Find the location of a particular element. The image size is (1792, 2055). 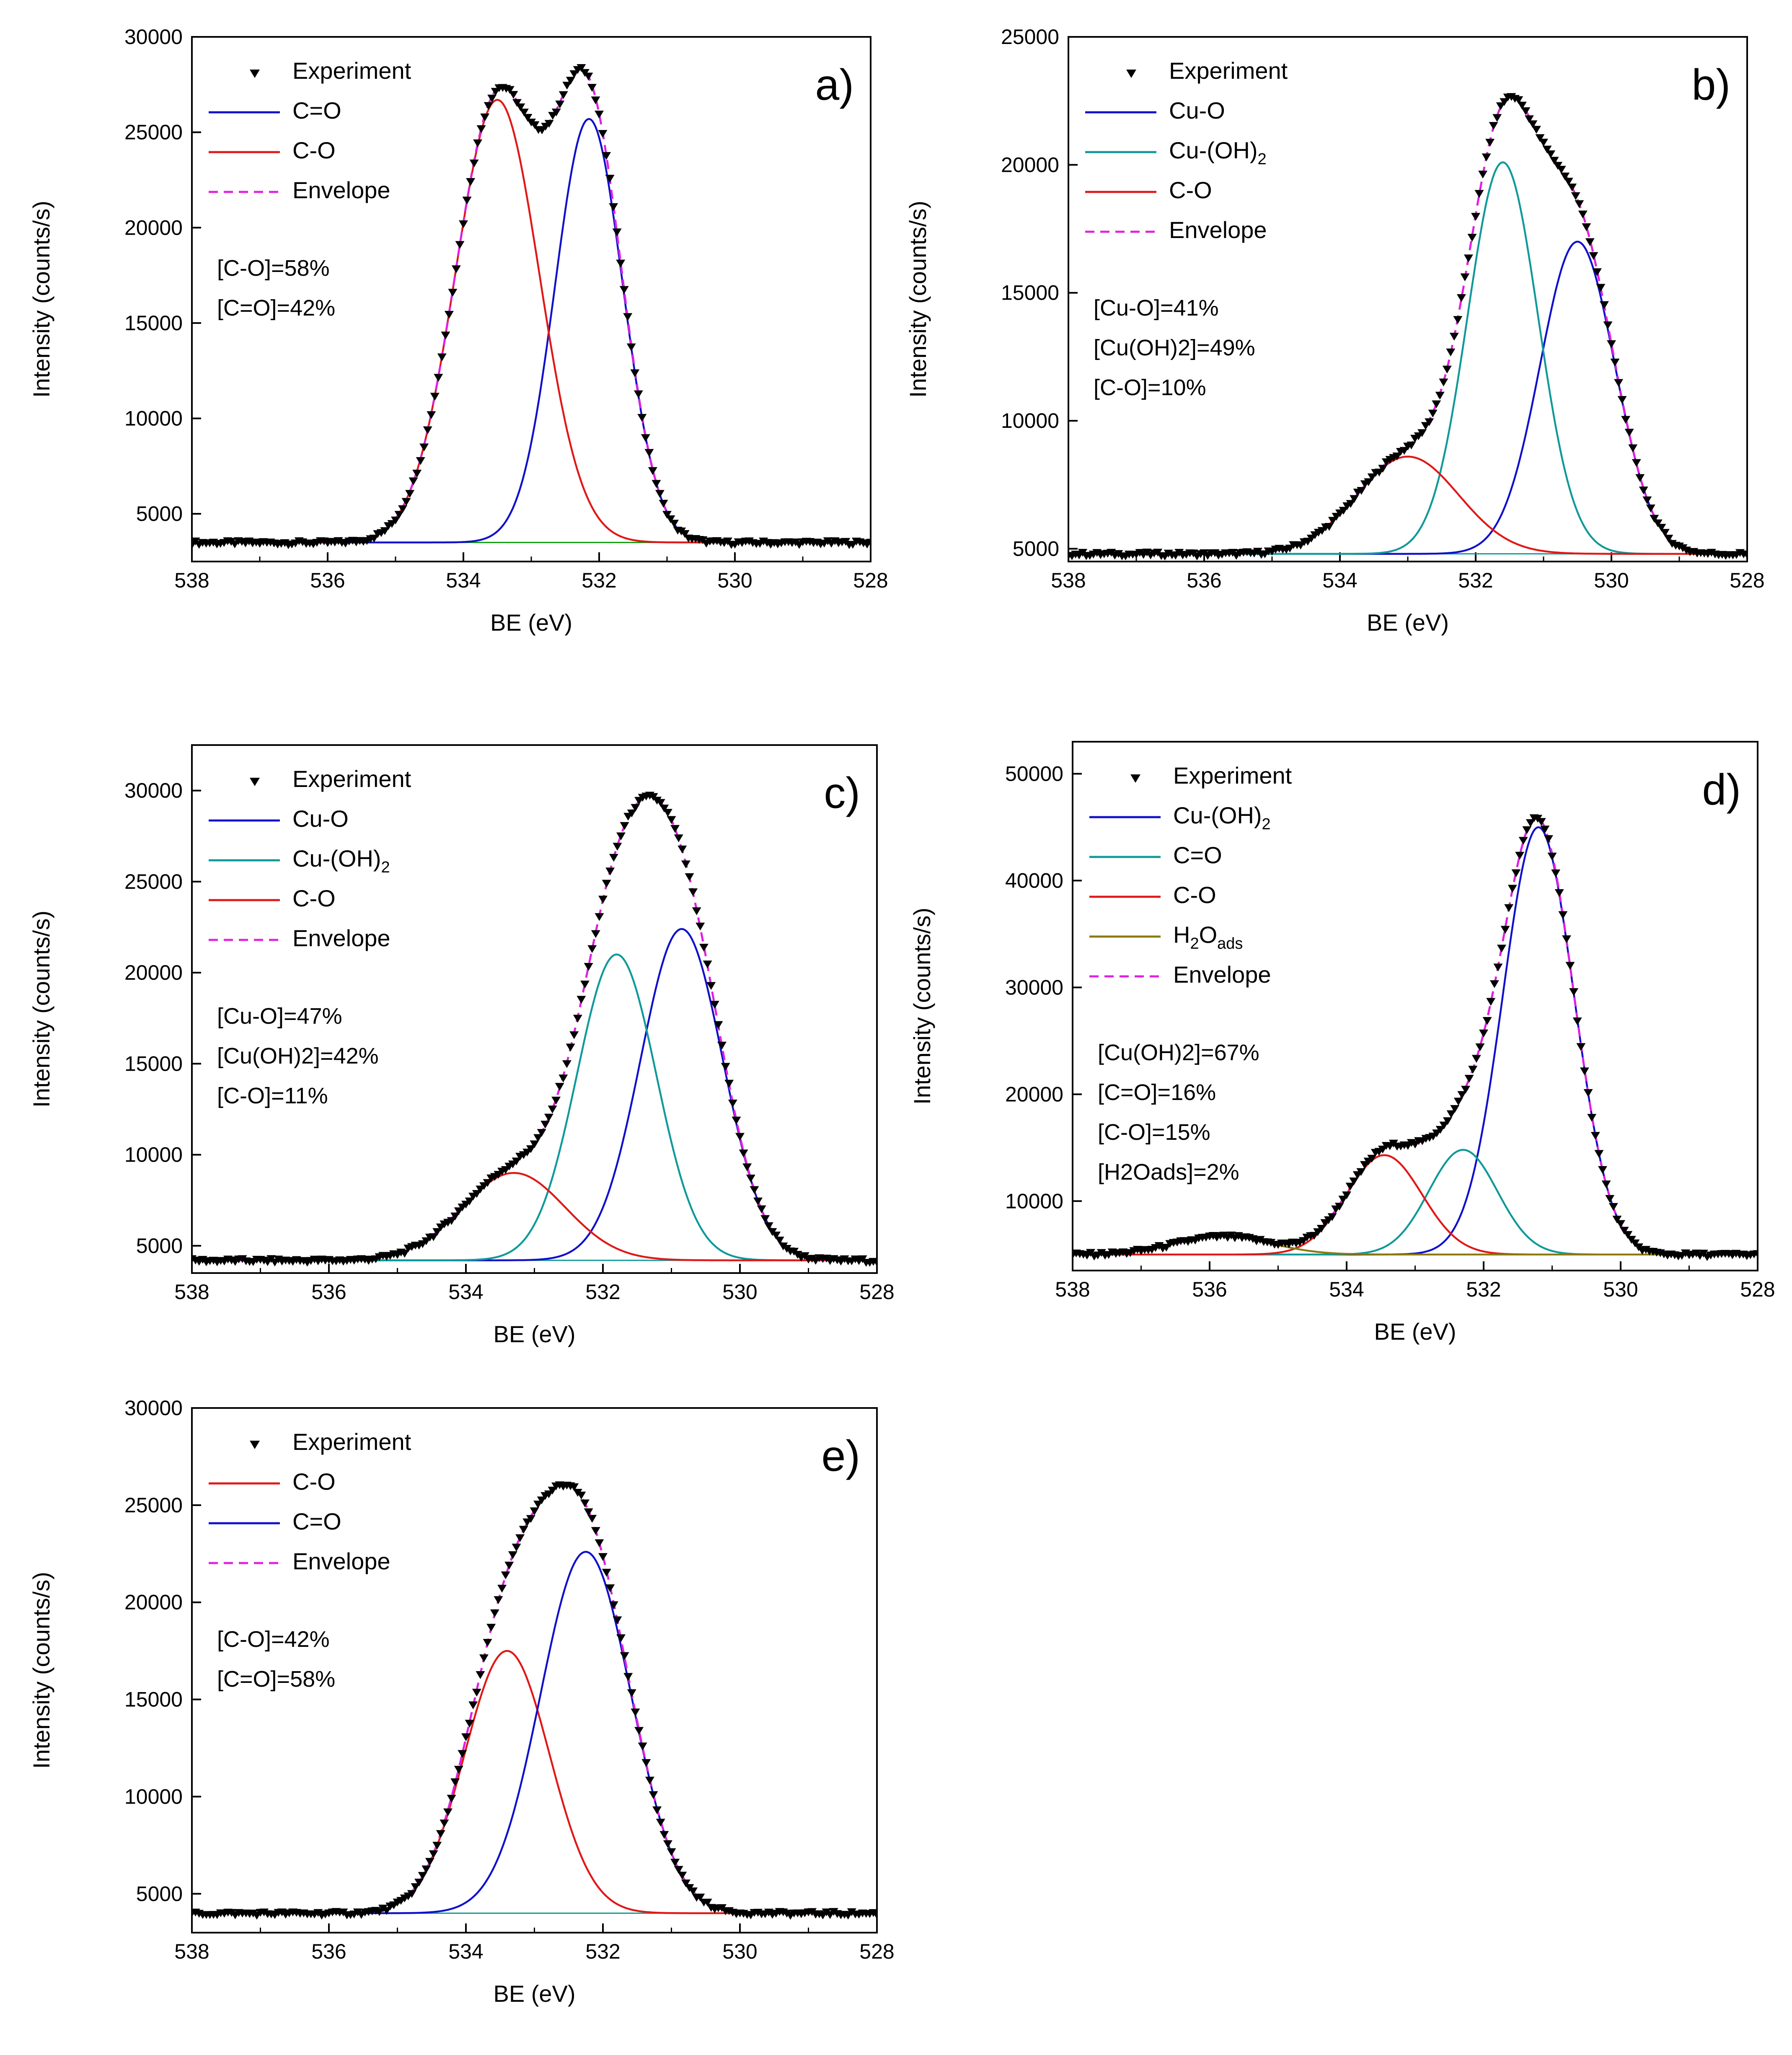

percentage-annotation: [C-O]=11% is located at coordinates (272, 1096).